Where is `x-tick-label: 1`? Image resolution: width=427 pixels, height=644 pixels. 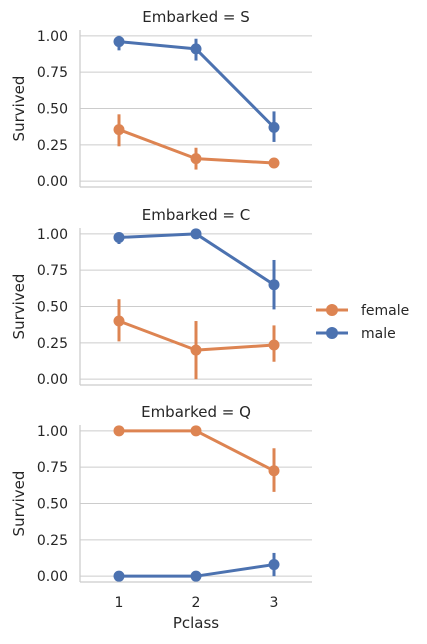 x-tick-label: 1 is located at coordinates (119, 603).